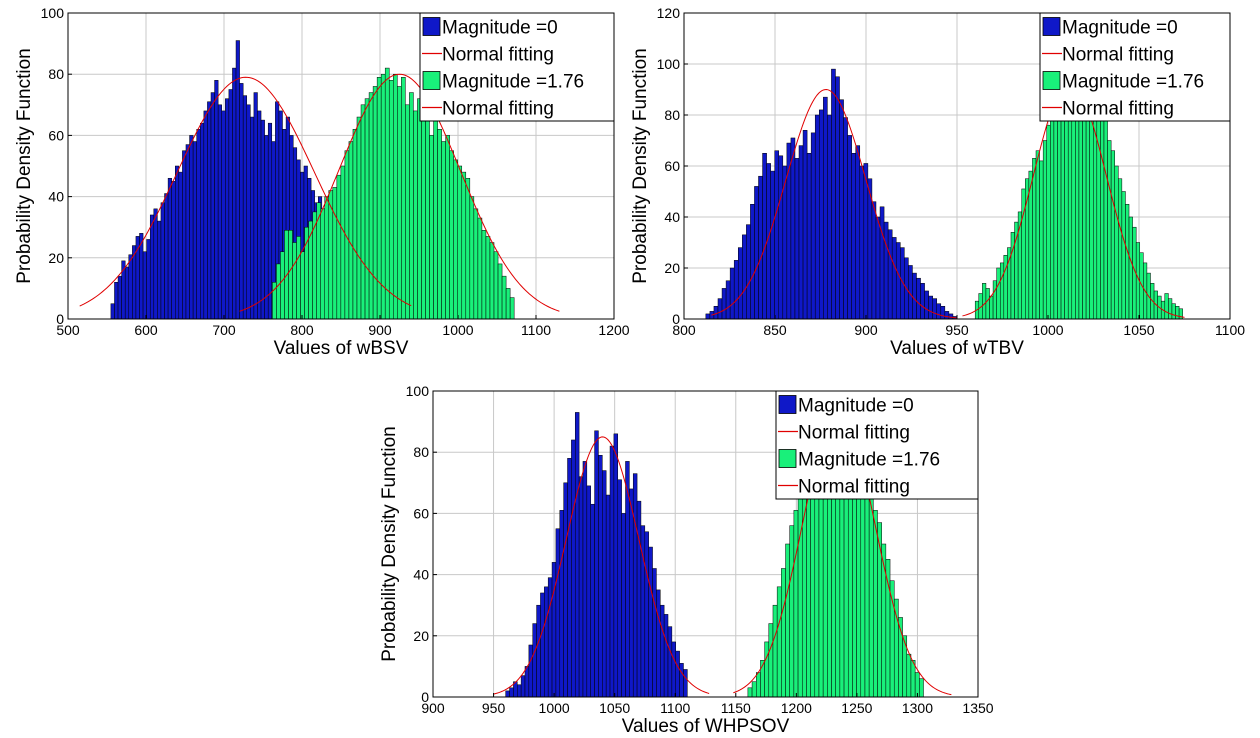 This screenshot has width=1260, height=738. What do you see at coordinates (1051, 26) in the screenshot?
I see `legend-swatch` at bounding box center [1051, 26].